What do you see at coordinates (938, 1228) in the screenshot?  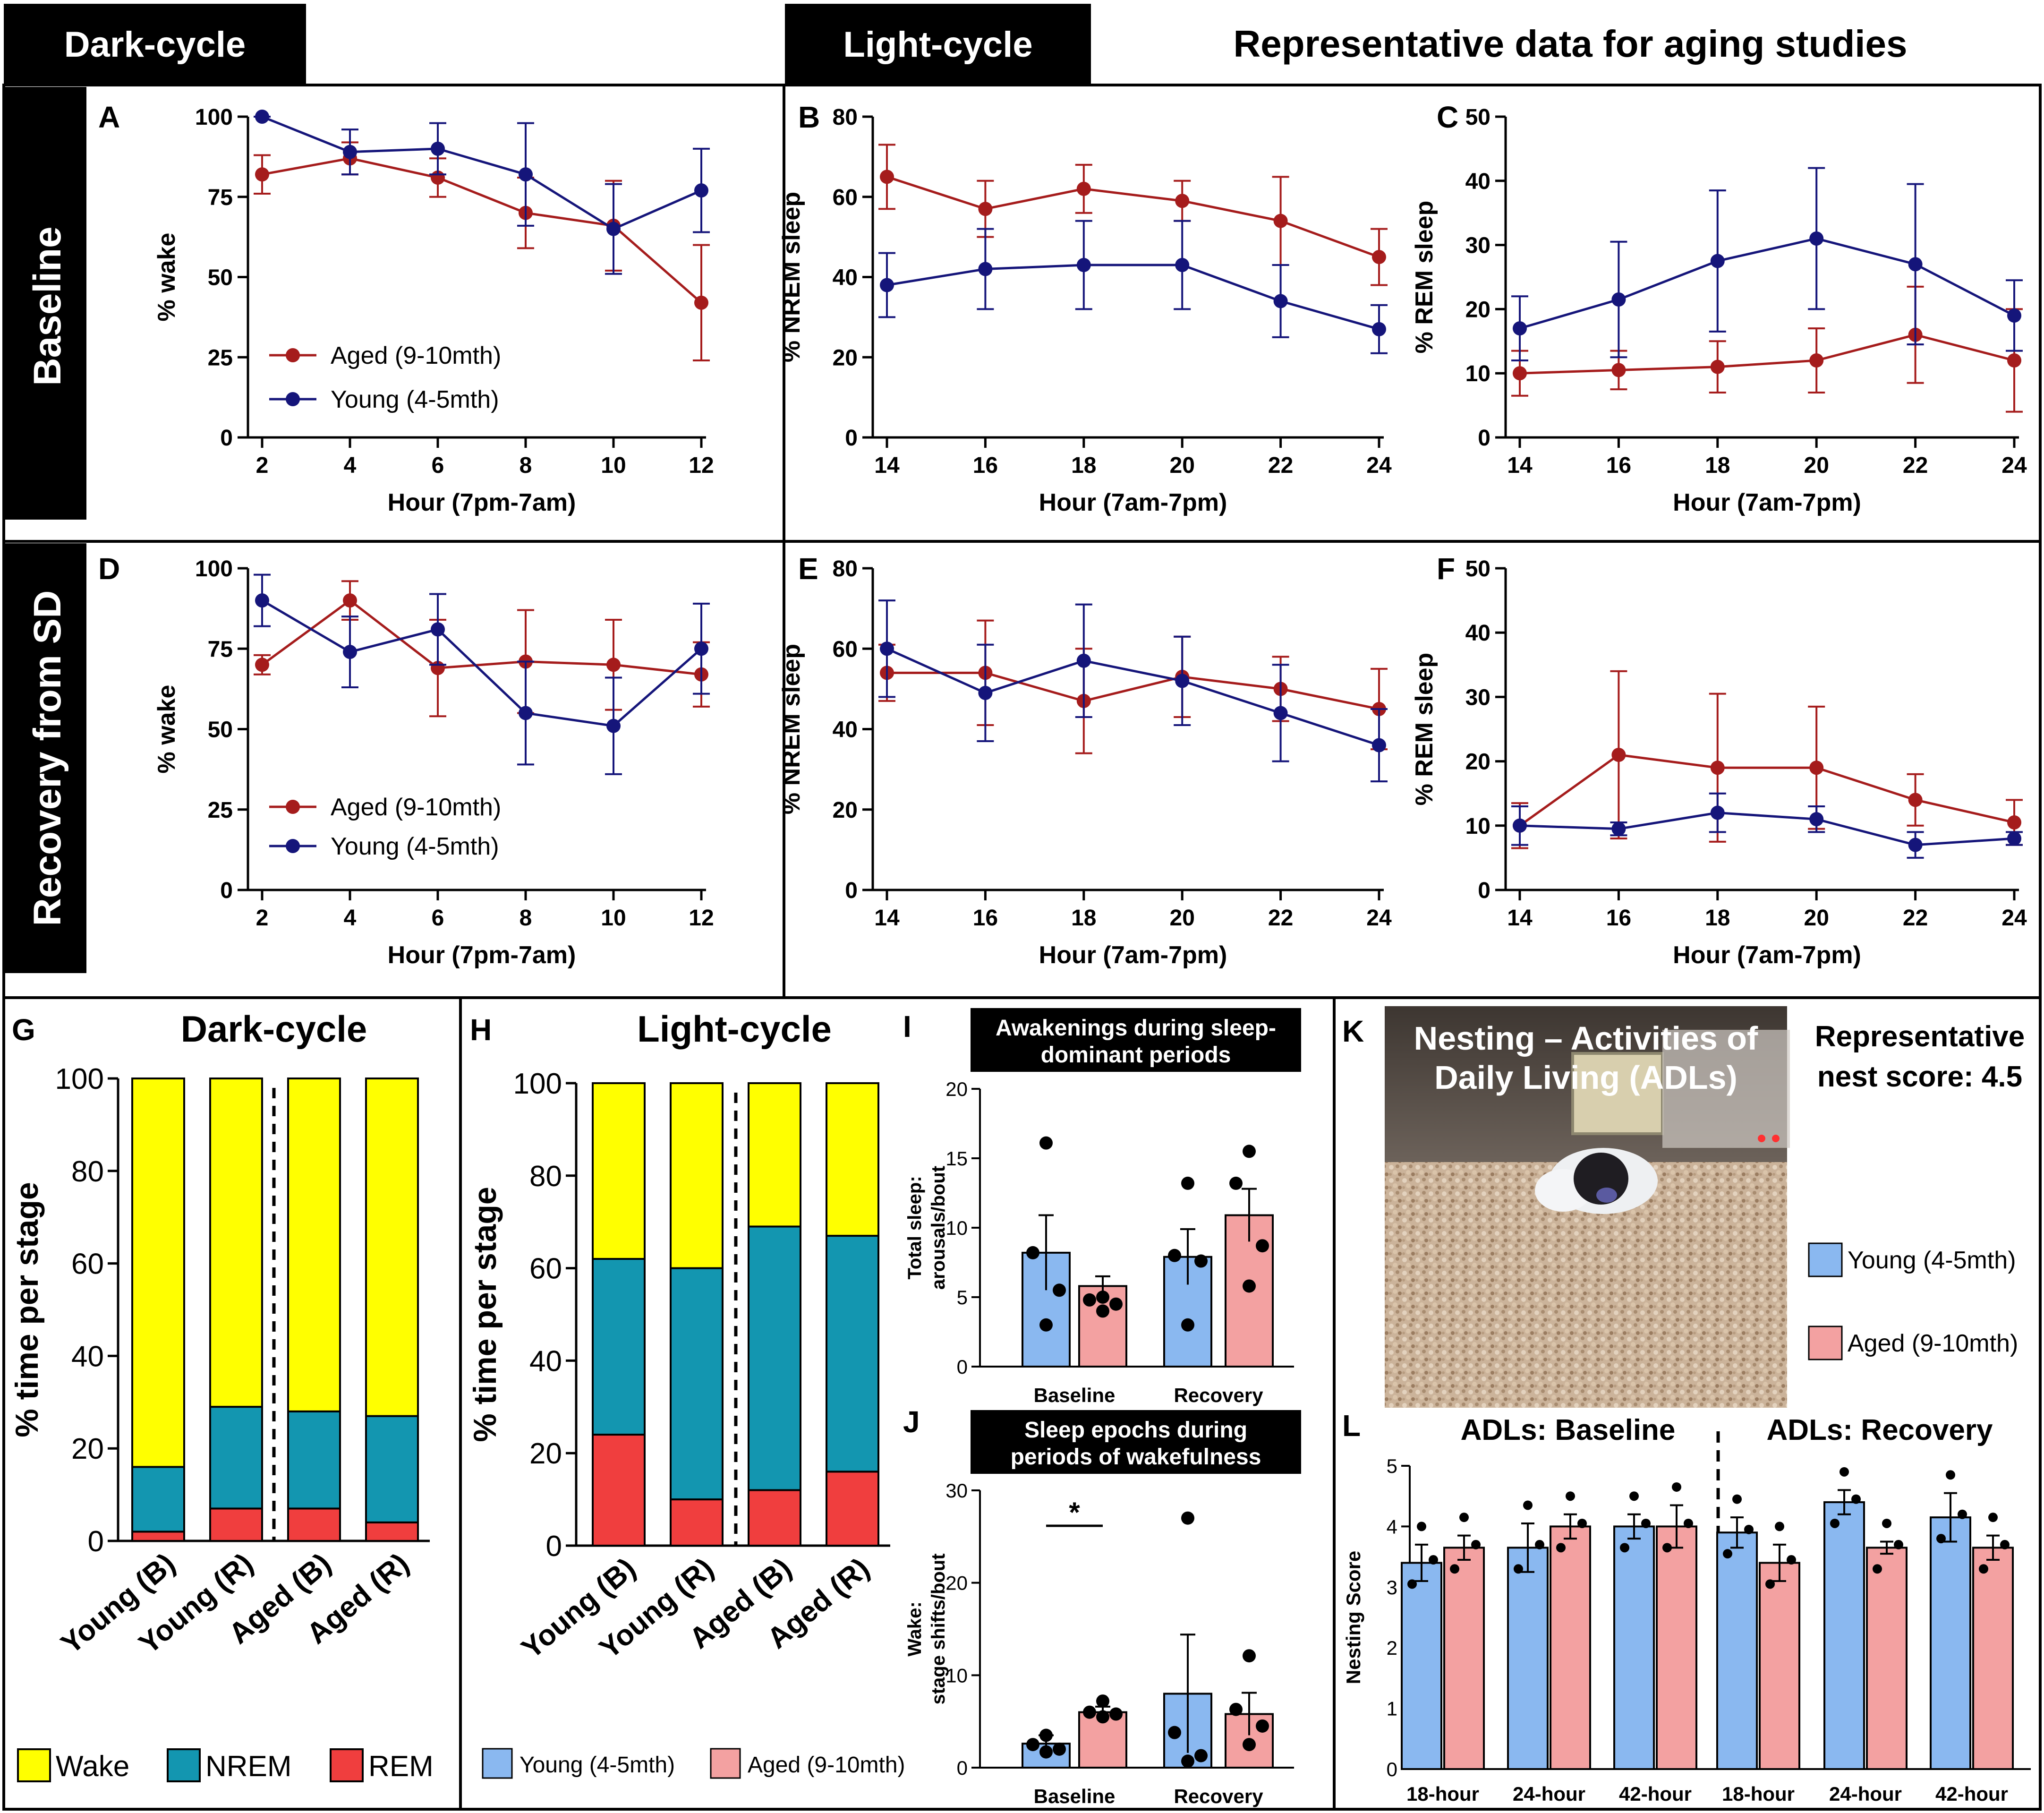 I see `y-axis-label-line2: arousals/bout` at bounding box center [938, 1228].